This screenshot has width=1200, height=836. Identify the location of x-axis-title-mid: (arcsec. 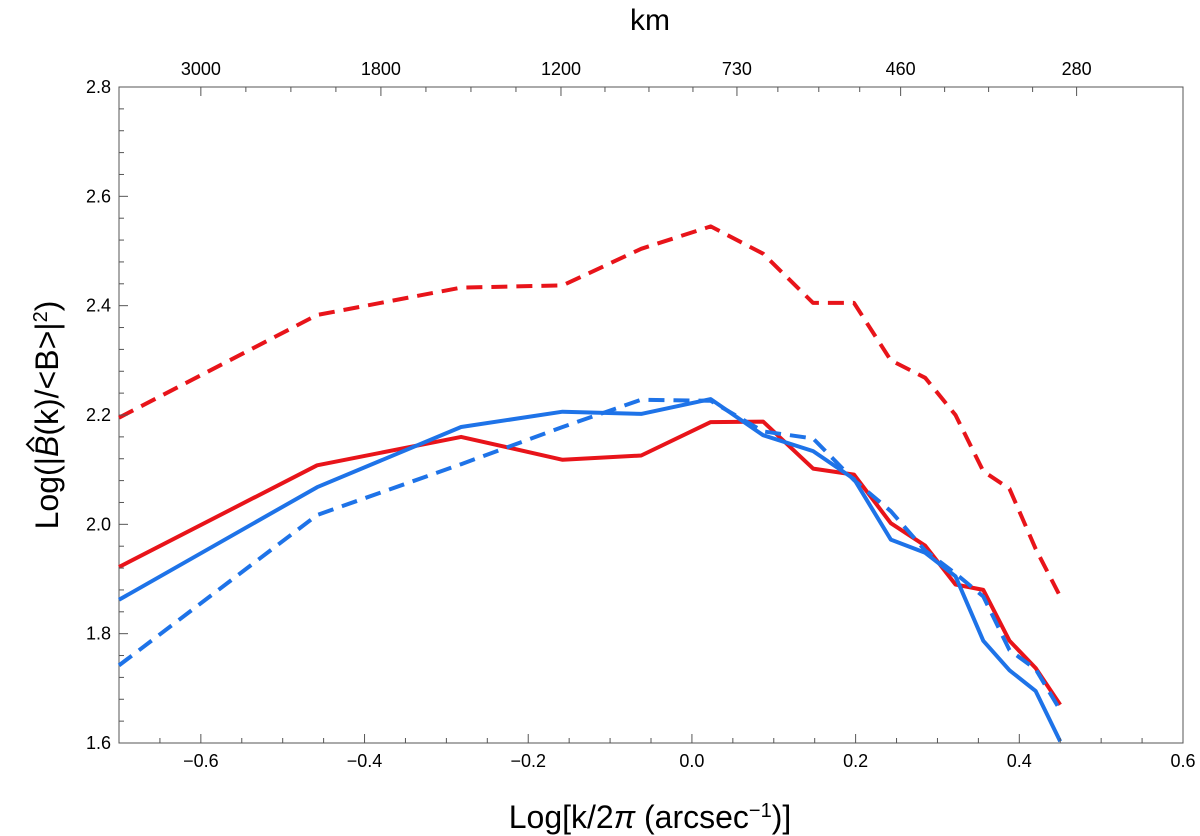
(692, 817).